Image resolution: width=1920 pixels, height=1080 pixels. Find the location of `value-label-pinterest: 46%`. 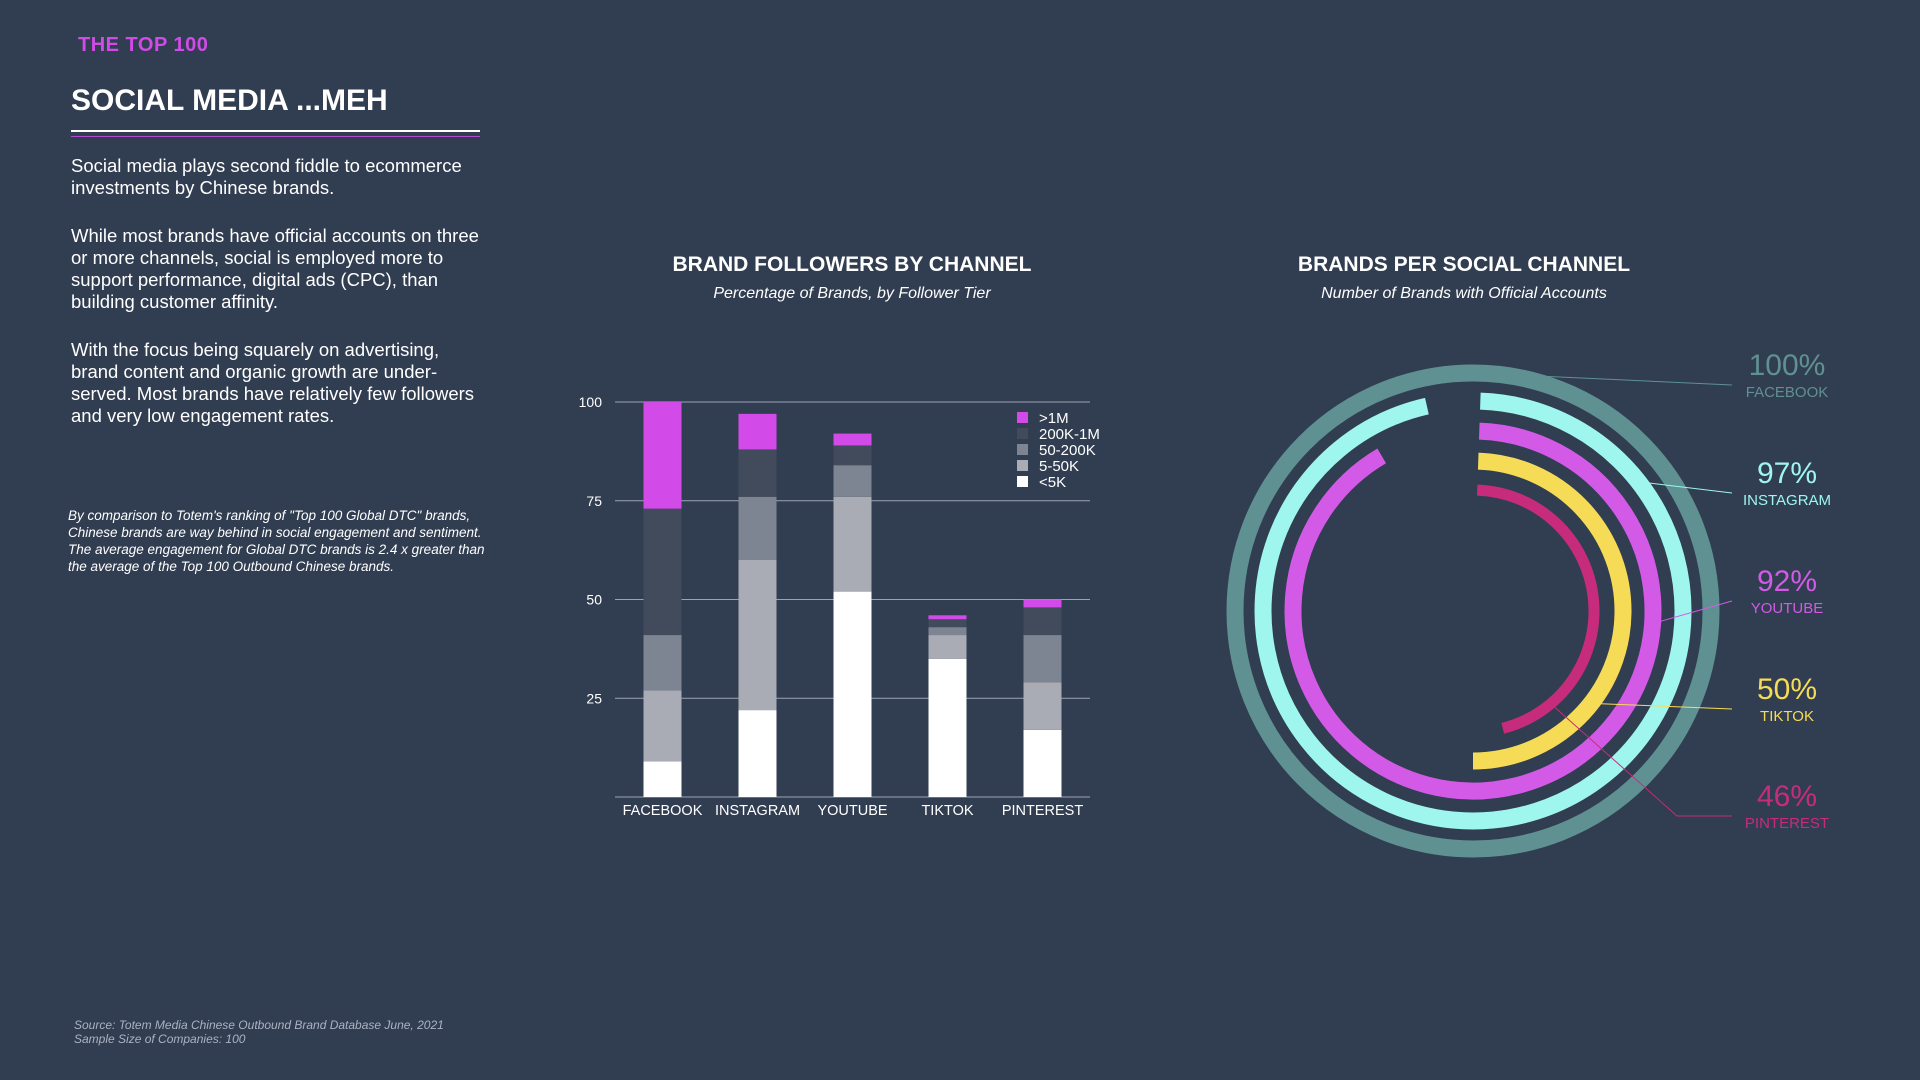

value-label-pinterest: 46% is located at coordinates (1787, 796).